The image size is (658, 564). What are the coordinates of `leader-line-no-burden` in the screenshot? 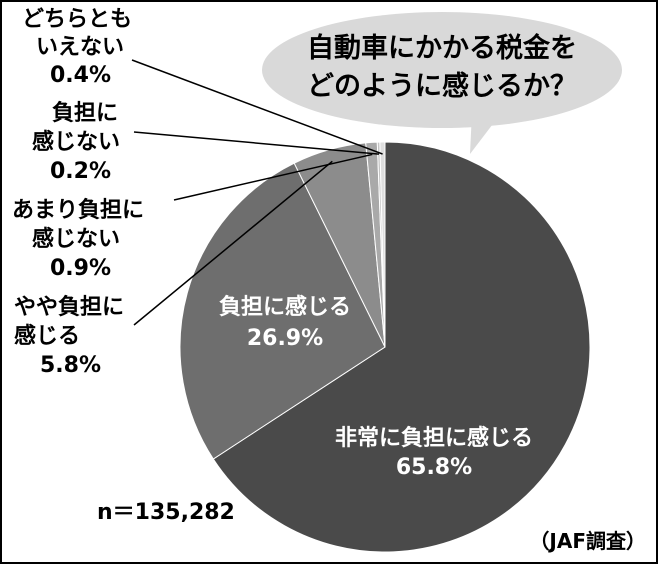 It's located at (256, 143).